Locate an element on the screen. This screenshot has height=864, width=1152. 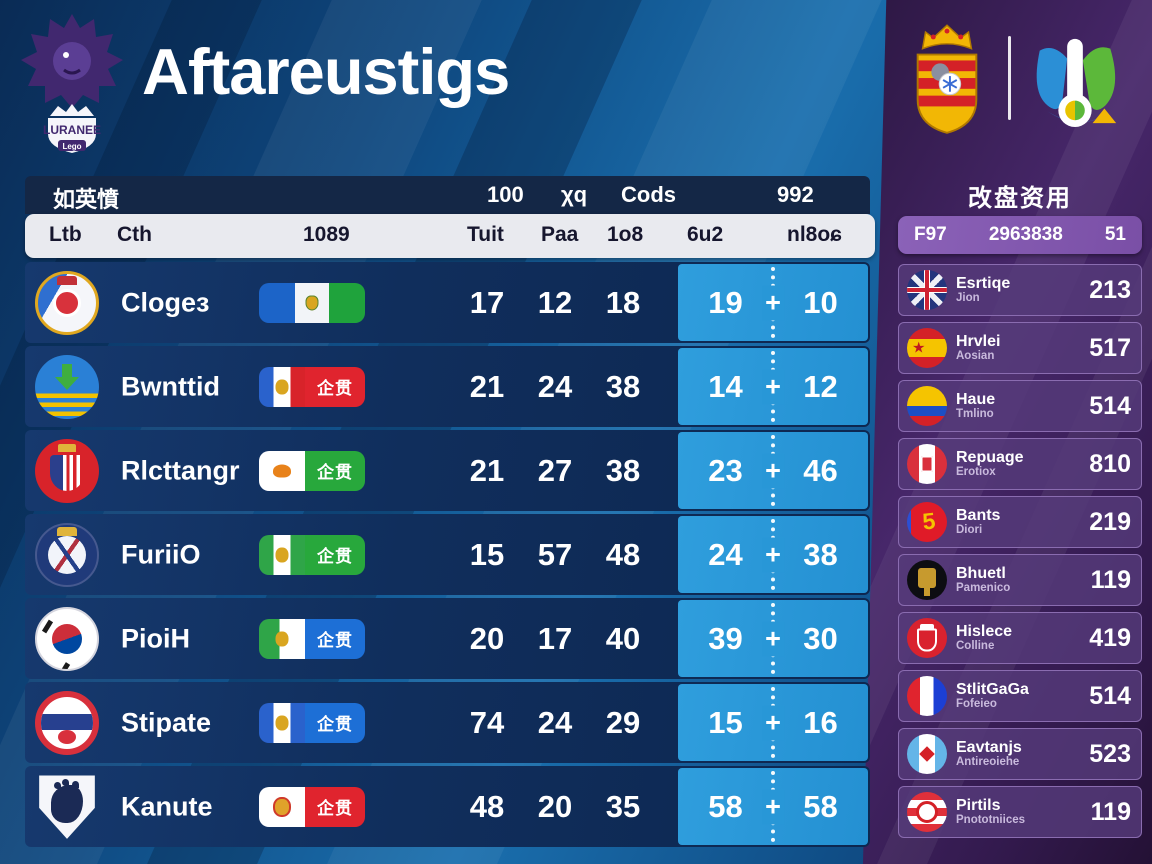
highlight-stats: 19 10 + is located at coordinates (773, 302).